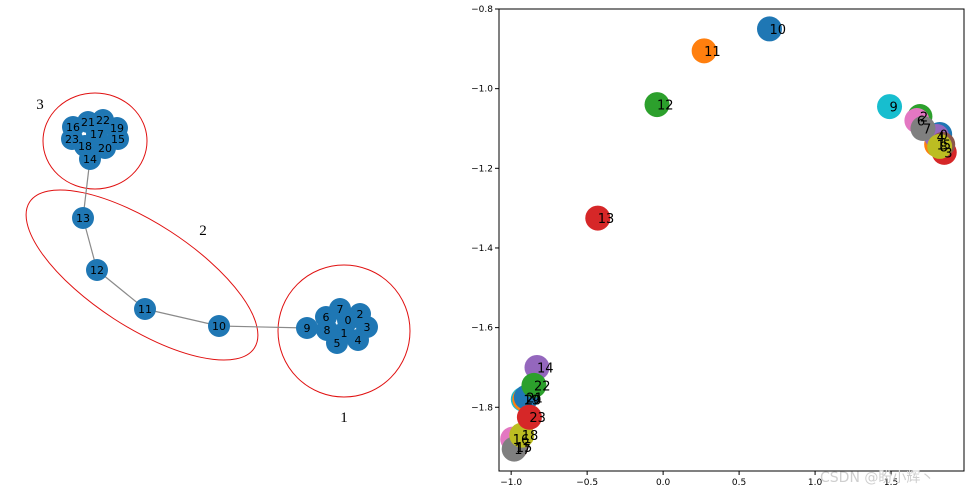 The image size is (974, 493). What do you see at coordinates (482, 90) in the screenshot?
I see `y-tick-label: −1.0` at bounding box center [482, 90].